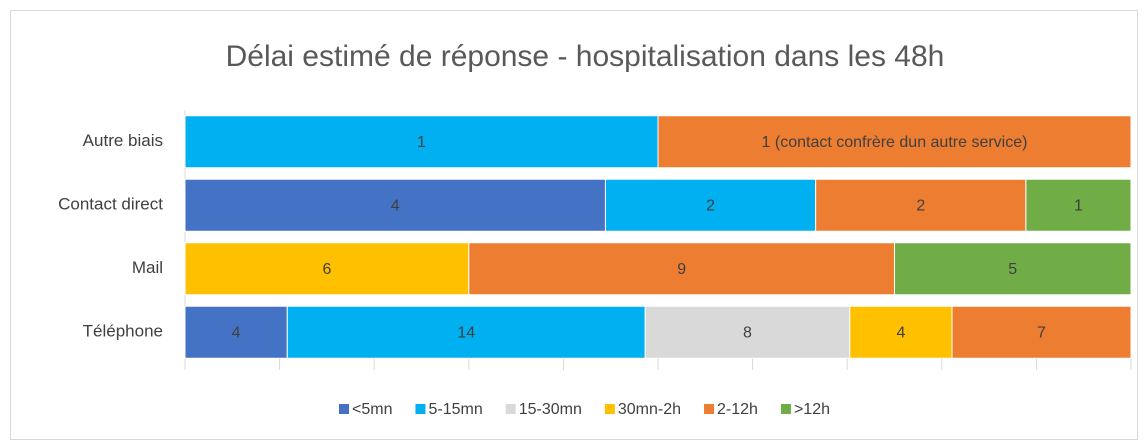 The image size is (1147, 448). What do you see at coordinates (455, 409) in the screenshot?
I see `legend-label: 5-15mn` at bounding box center [455, 409].